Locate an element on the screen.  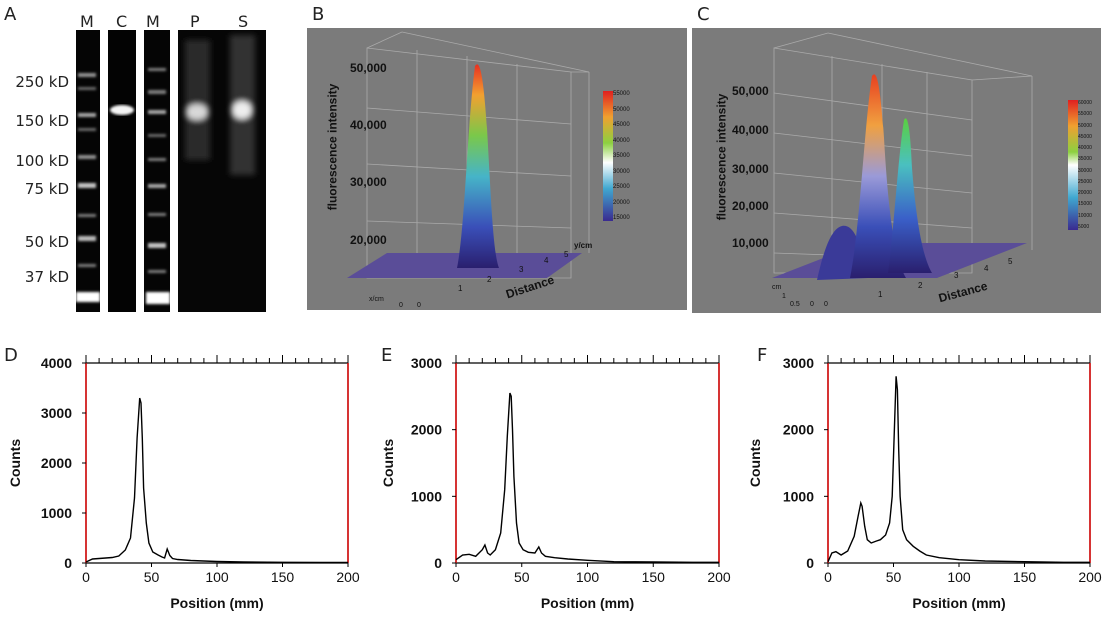
surface-c-ylabel: fluorescence intensity is located at coordinates (721, 157).